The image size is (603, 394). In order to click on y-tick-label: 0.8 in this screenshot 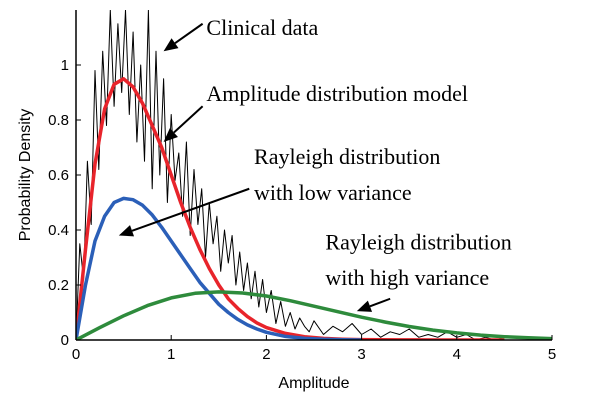, I will do `click(58, 120)`.